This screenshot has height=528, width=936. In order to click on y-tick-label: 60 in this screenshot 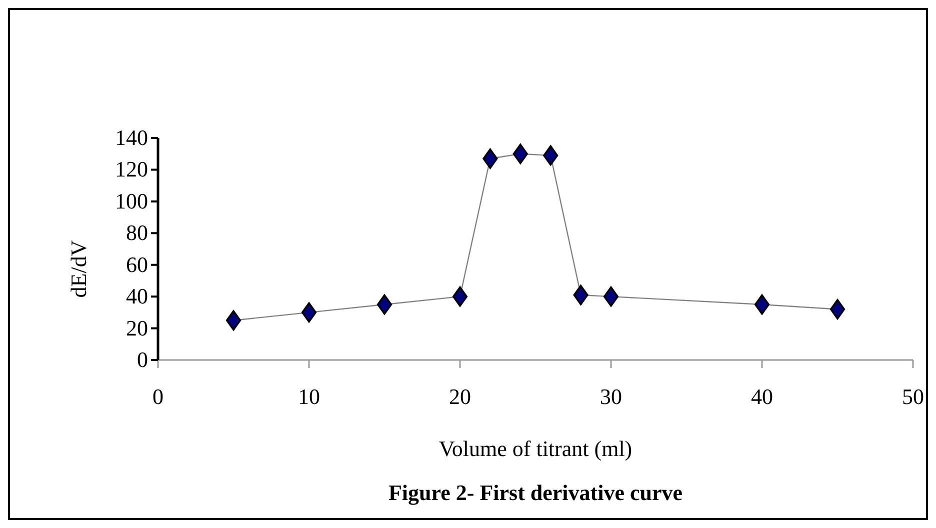, I will do `click(137, 264)`.